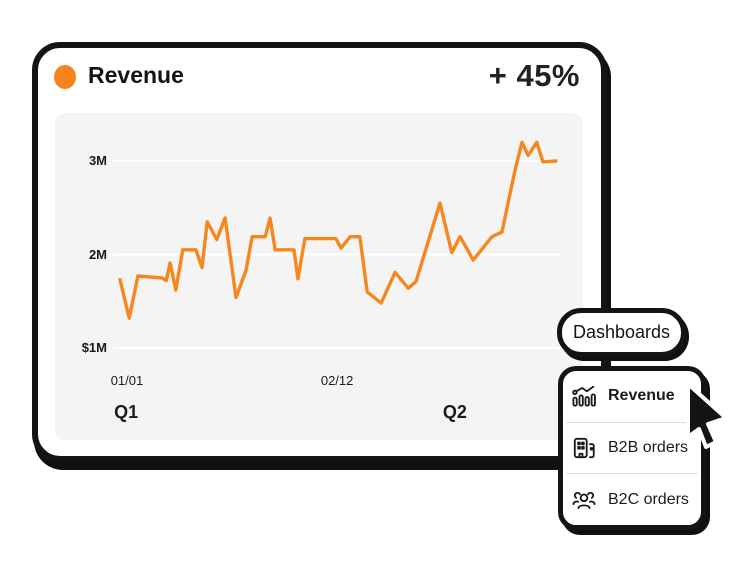 The image size is (750, 563). I want to click on menu-item-label: B2B orders, so click(648, 447).